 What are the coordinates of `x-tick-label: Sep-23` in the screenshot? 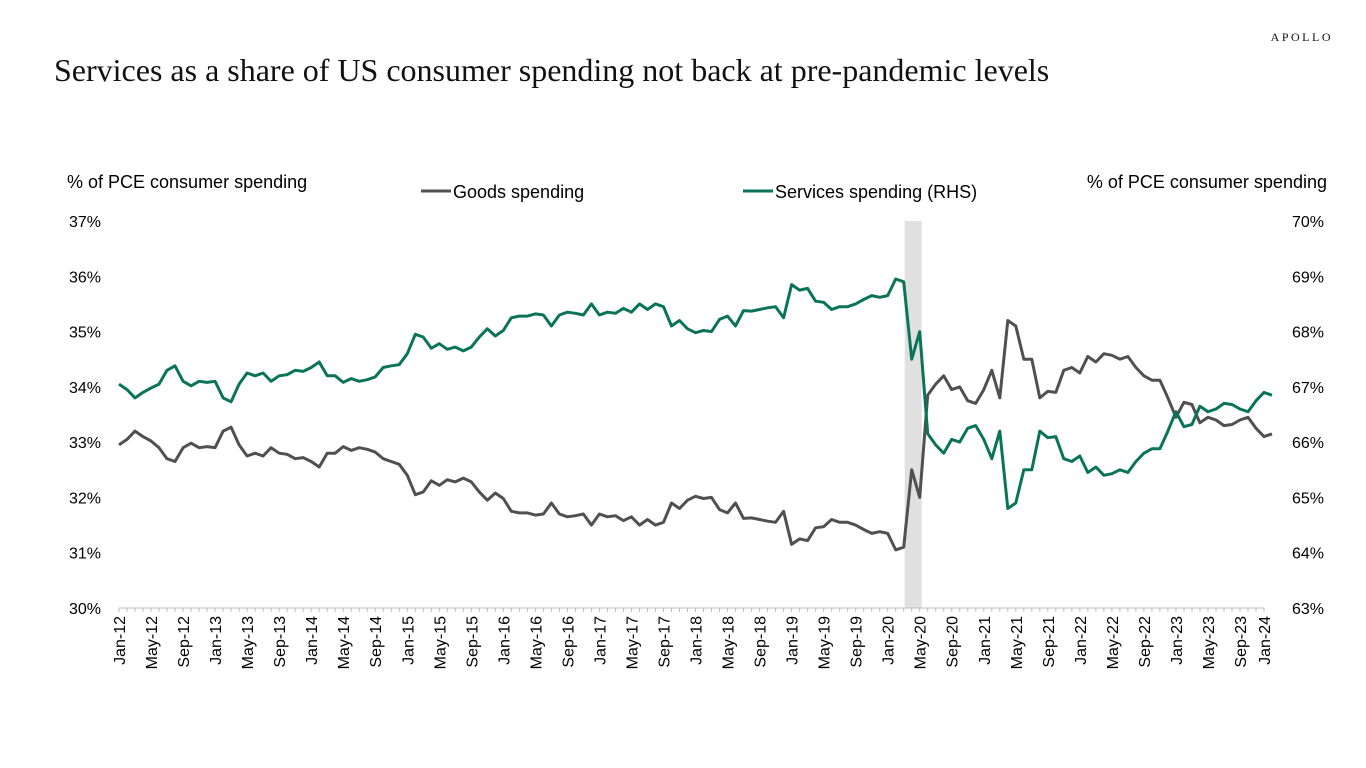 It's located at (1241, 642).